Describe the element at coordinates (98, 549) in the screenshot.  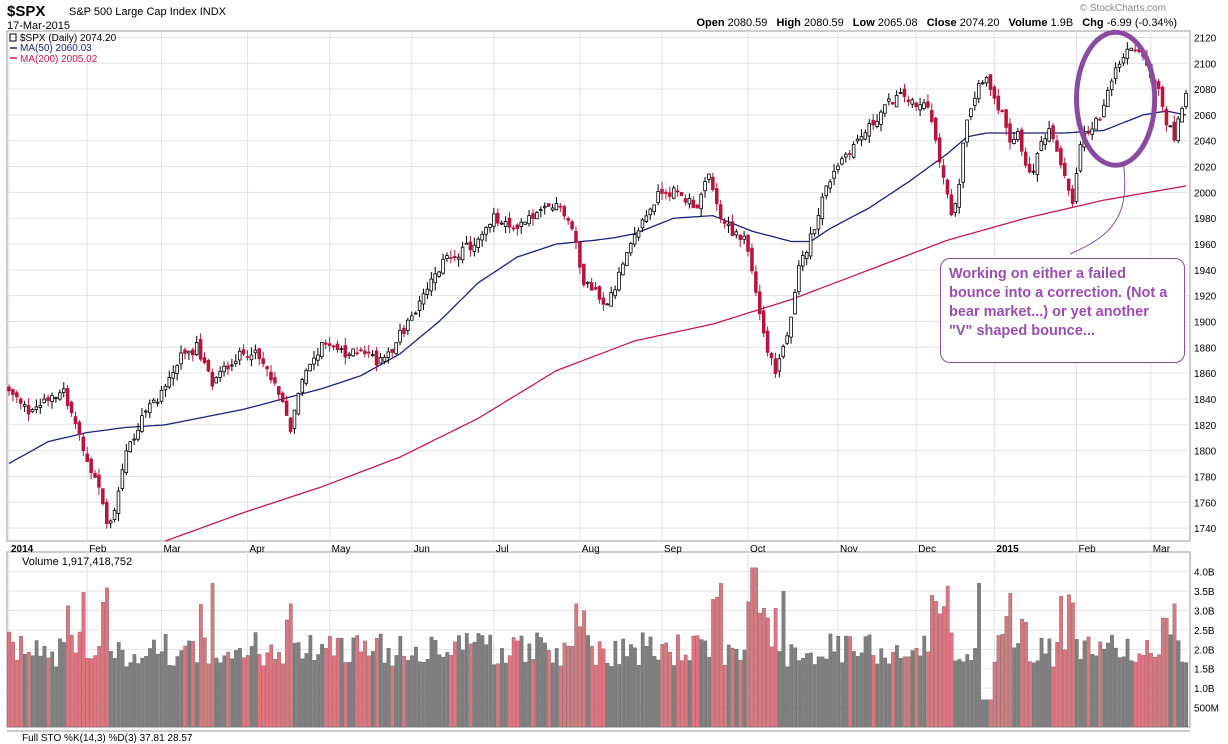
I see `month-tick-label: Feb` at that location.